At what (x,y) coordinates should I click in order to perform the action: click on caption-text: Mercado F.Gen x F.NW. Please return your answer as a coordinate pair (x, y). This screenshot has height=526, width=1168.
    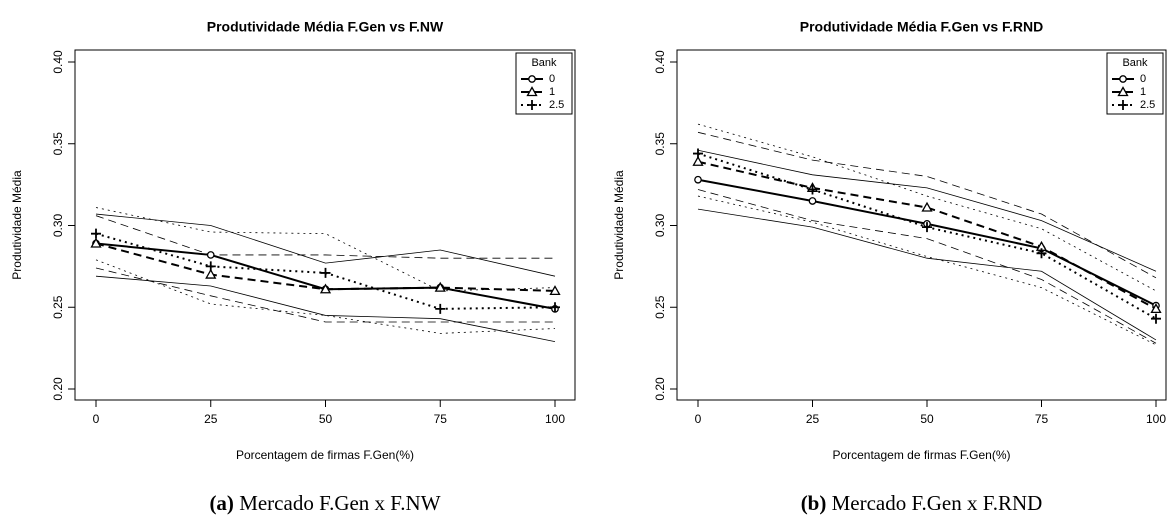
    Looking at the image, I should click on (340, 503).